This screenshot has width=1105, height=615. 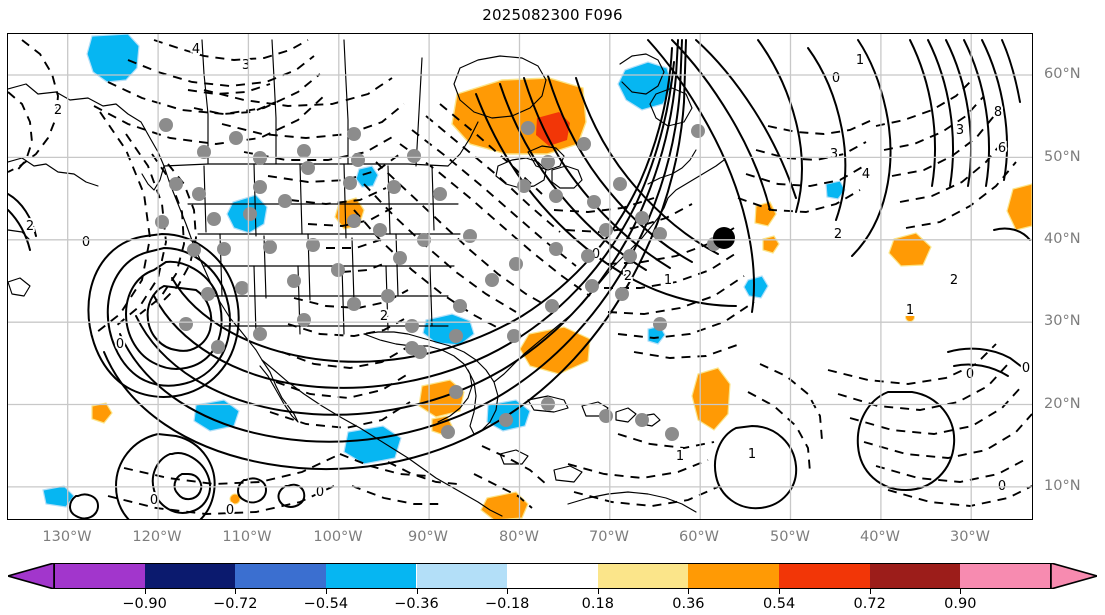 I want to click on colorbar-under-arrow, so click(x=31, y=576).